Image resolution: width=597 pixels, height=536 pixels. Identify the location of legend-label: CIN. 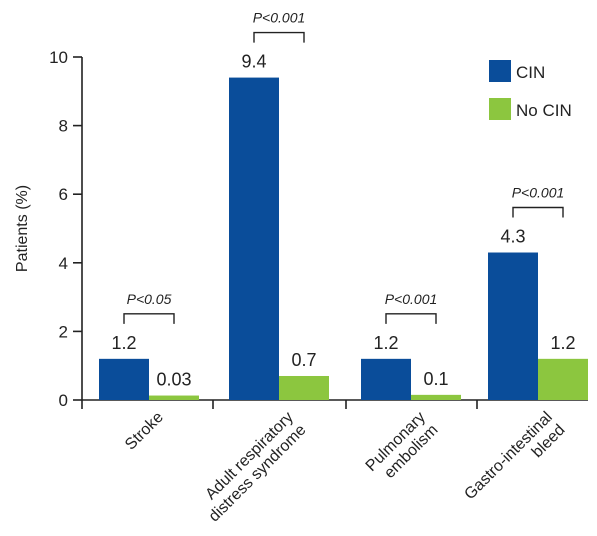
(530, 72).